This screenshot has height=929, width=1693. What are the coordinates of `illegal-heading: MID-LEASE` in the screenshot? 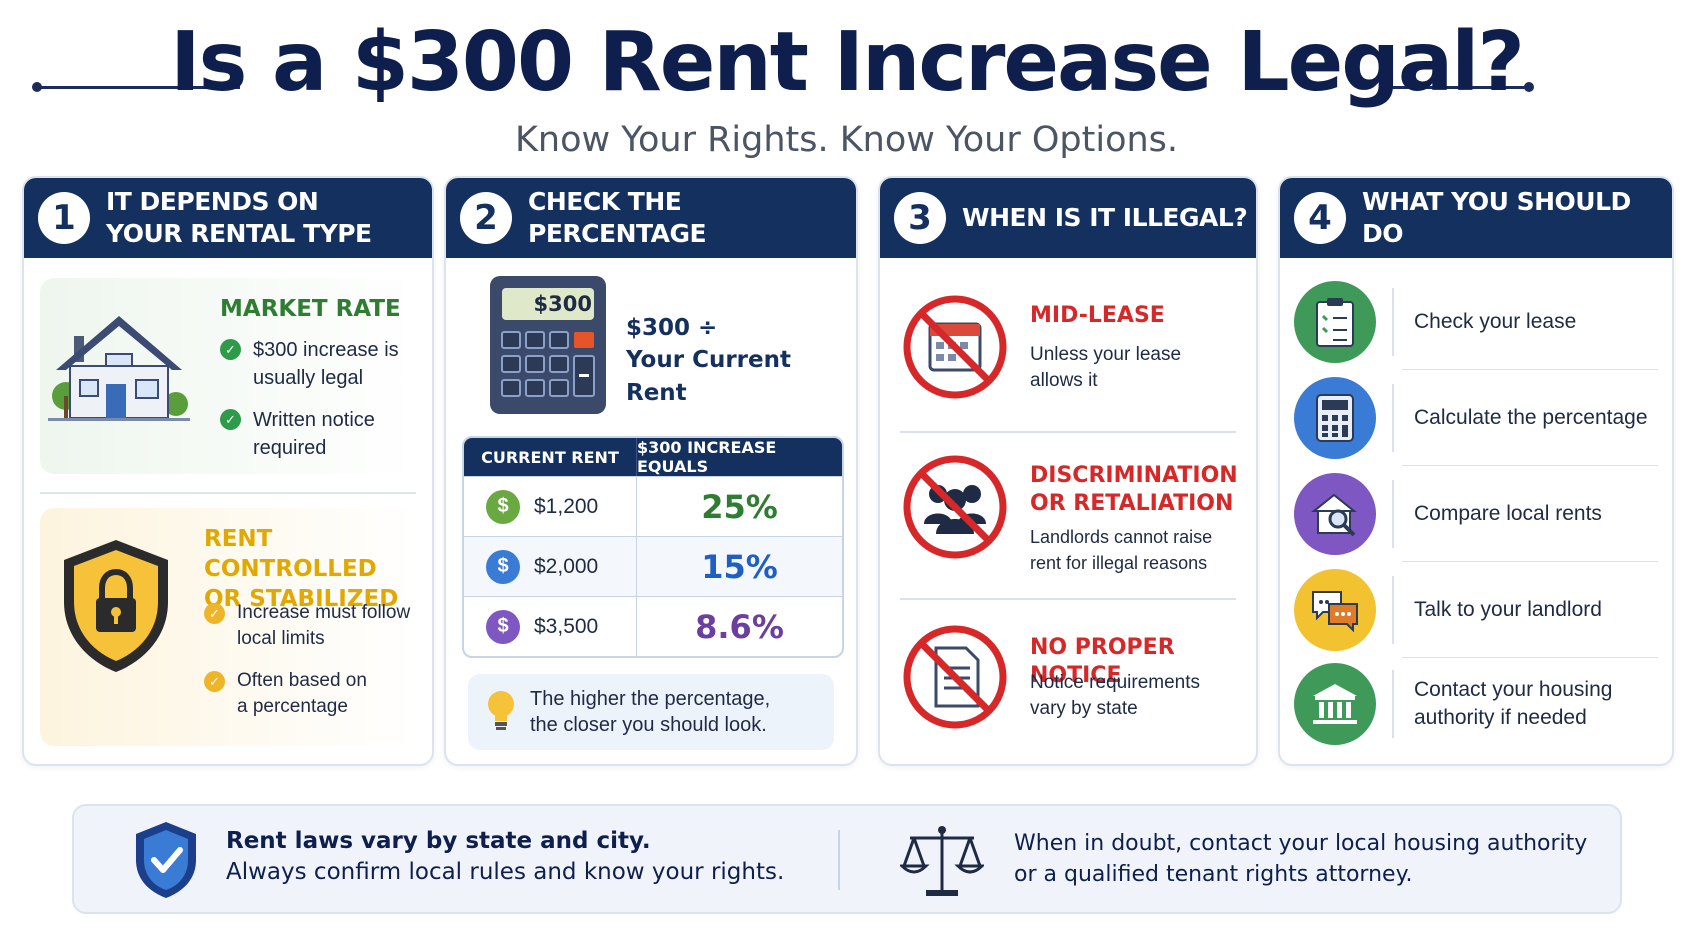 It's located at (1097, 315).